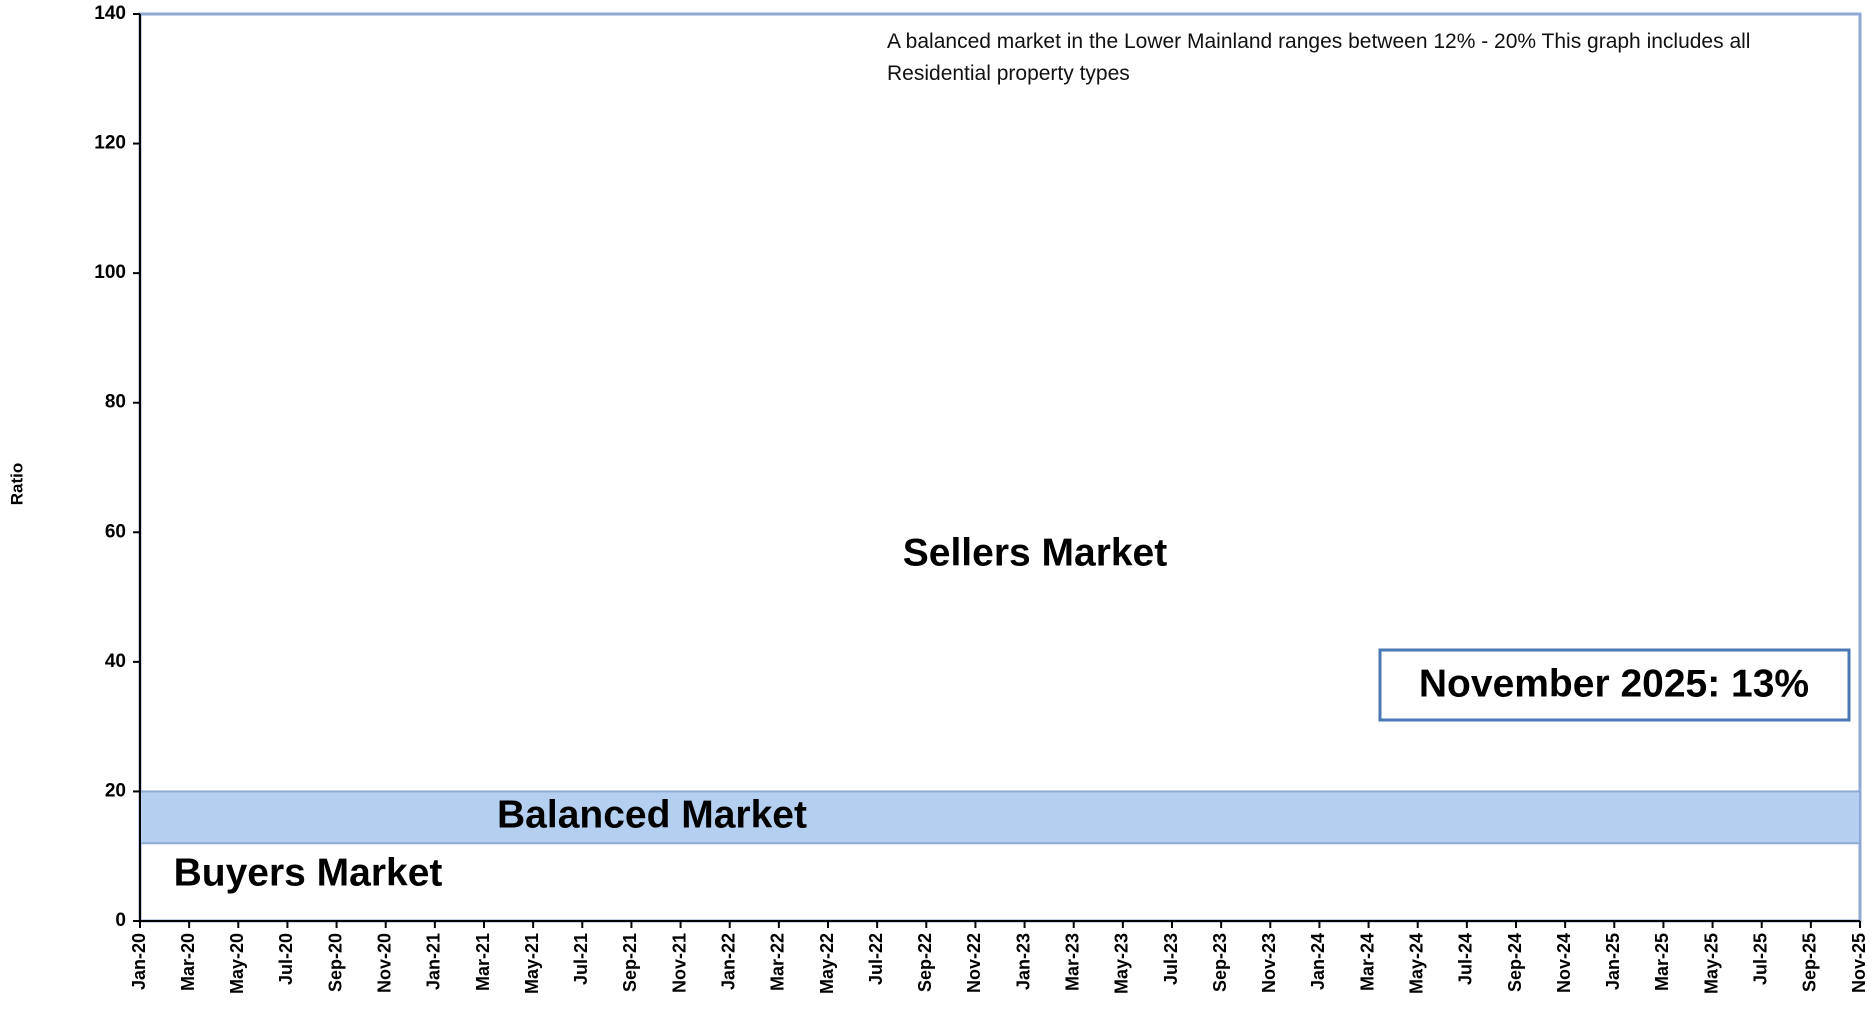 The width and height of the screenshot is (1871, 1013). I want to click on y-tick-label: 100, so click(110, 272).